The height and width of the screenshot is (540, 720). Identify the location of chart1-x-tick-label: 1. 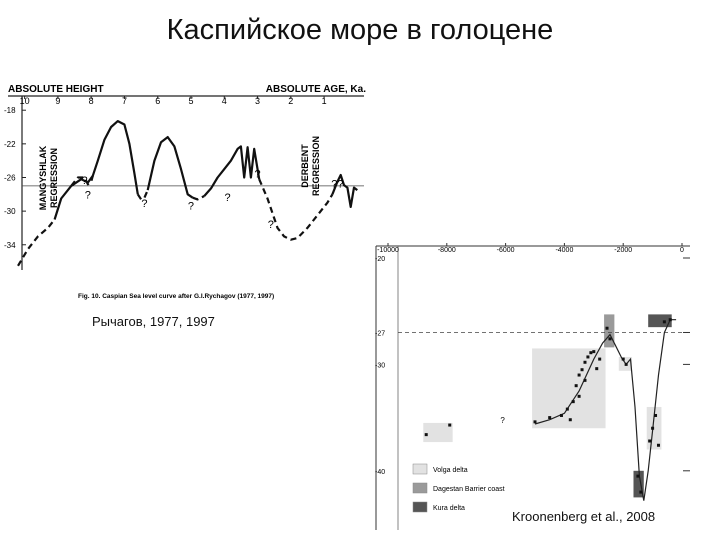
(324, 101).